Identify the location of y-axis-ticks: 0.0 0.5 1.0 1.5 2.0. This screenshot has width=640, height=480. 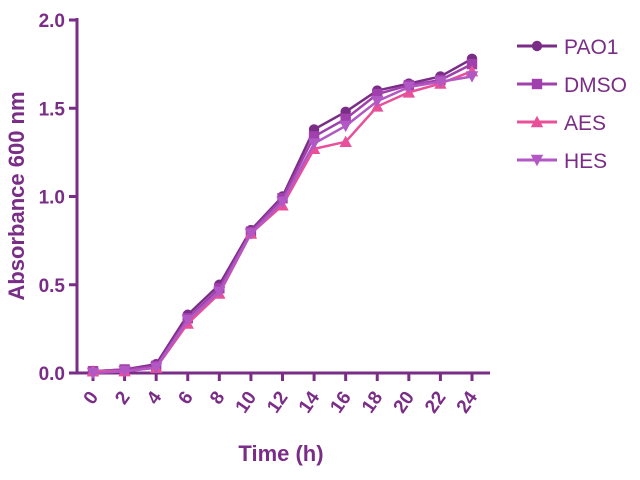
(58, 198).